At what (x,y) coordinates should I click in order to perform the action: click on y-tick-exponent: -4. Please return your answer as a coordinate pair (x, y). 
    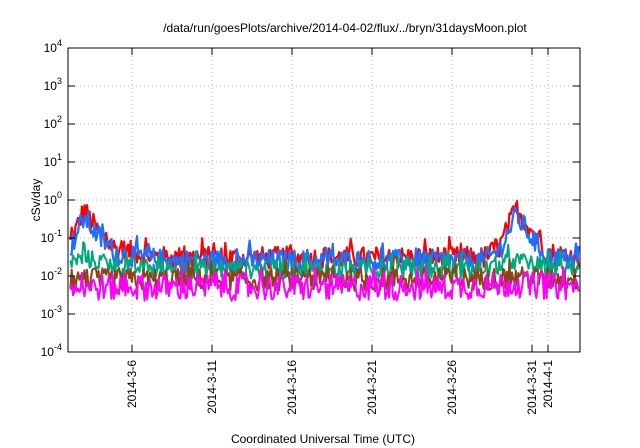
    Looking at the image, I should click on (58, 347).